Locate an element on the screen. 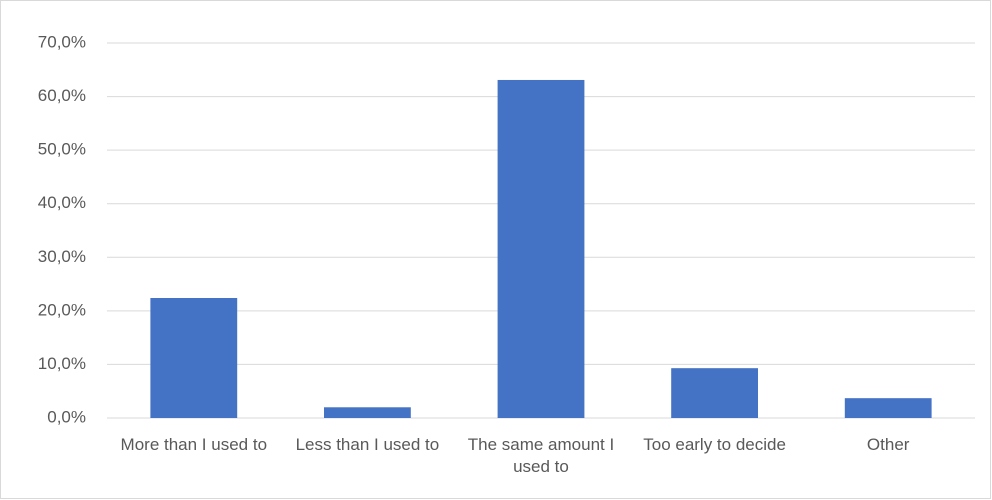 The image size is (992, 500). y-tick-label: 10,0% is located at coordinates (62, 363).